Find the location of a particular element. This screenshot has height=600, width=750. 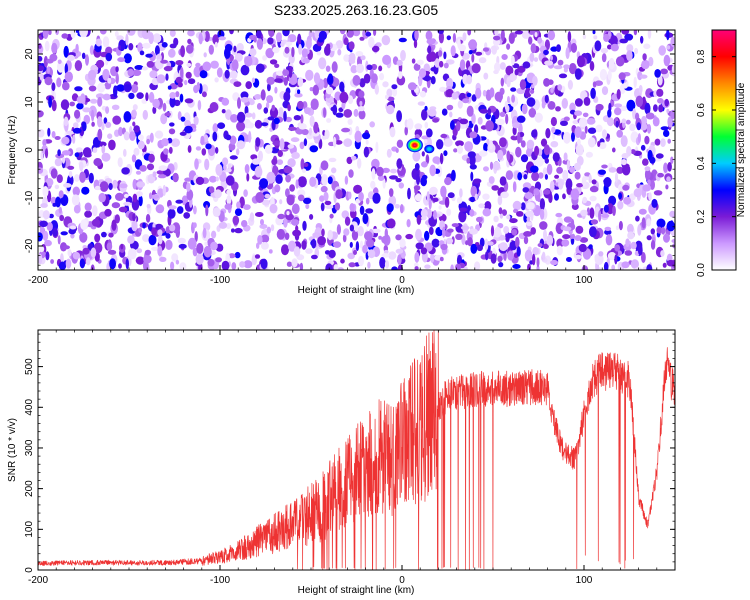

y-tick-label: 500 is located at coordinates (29, 366).